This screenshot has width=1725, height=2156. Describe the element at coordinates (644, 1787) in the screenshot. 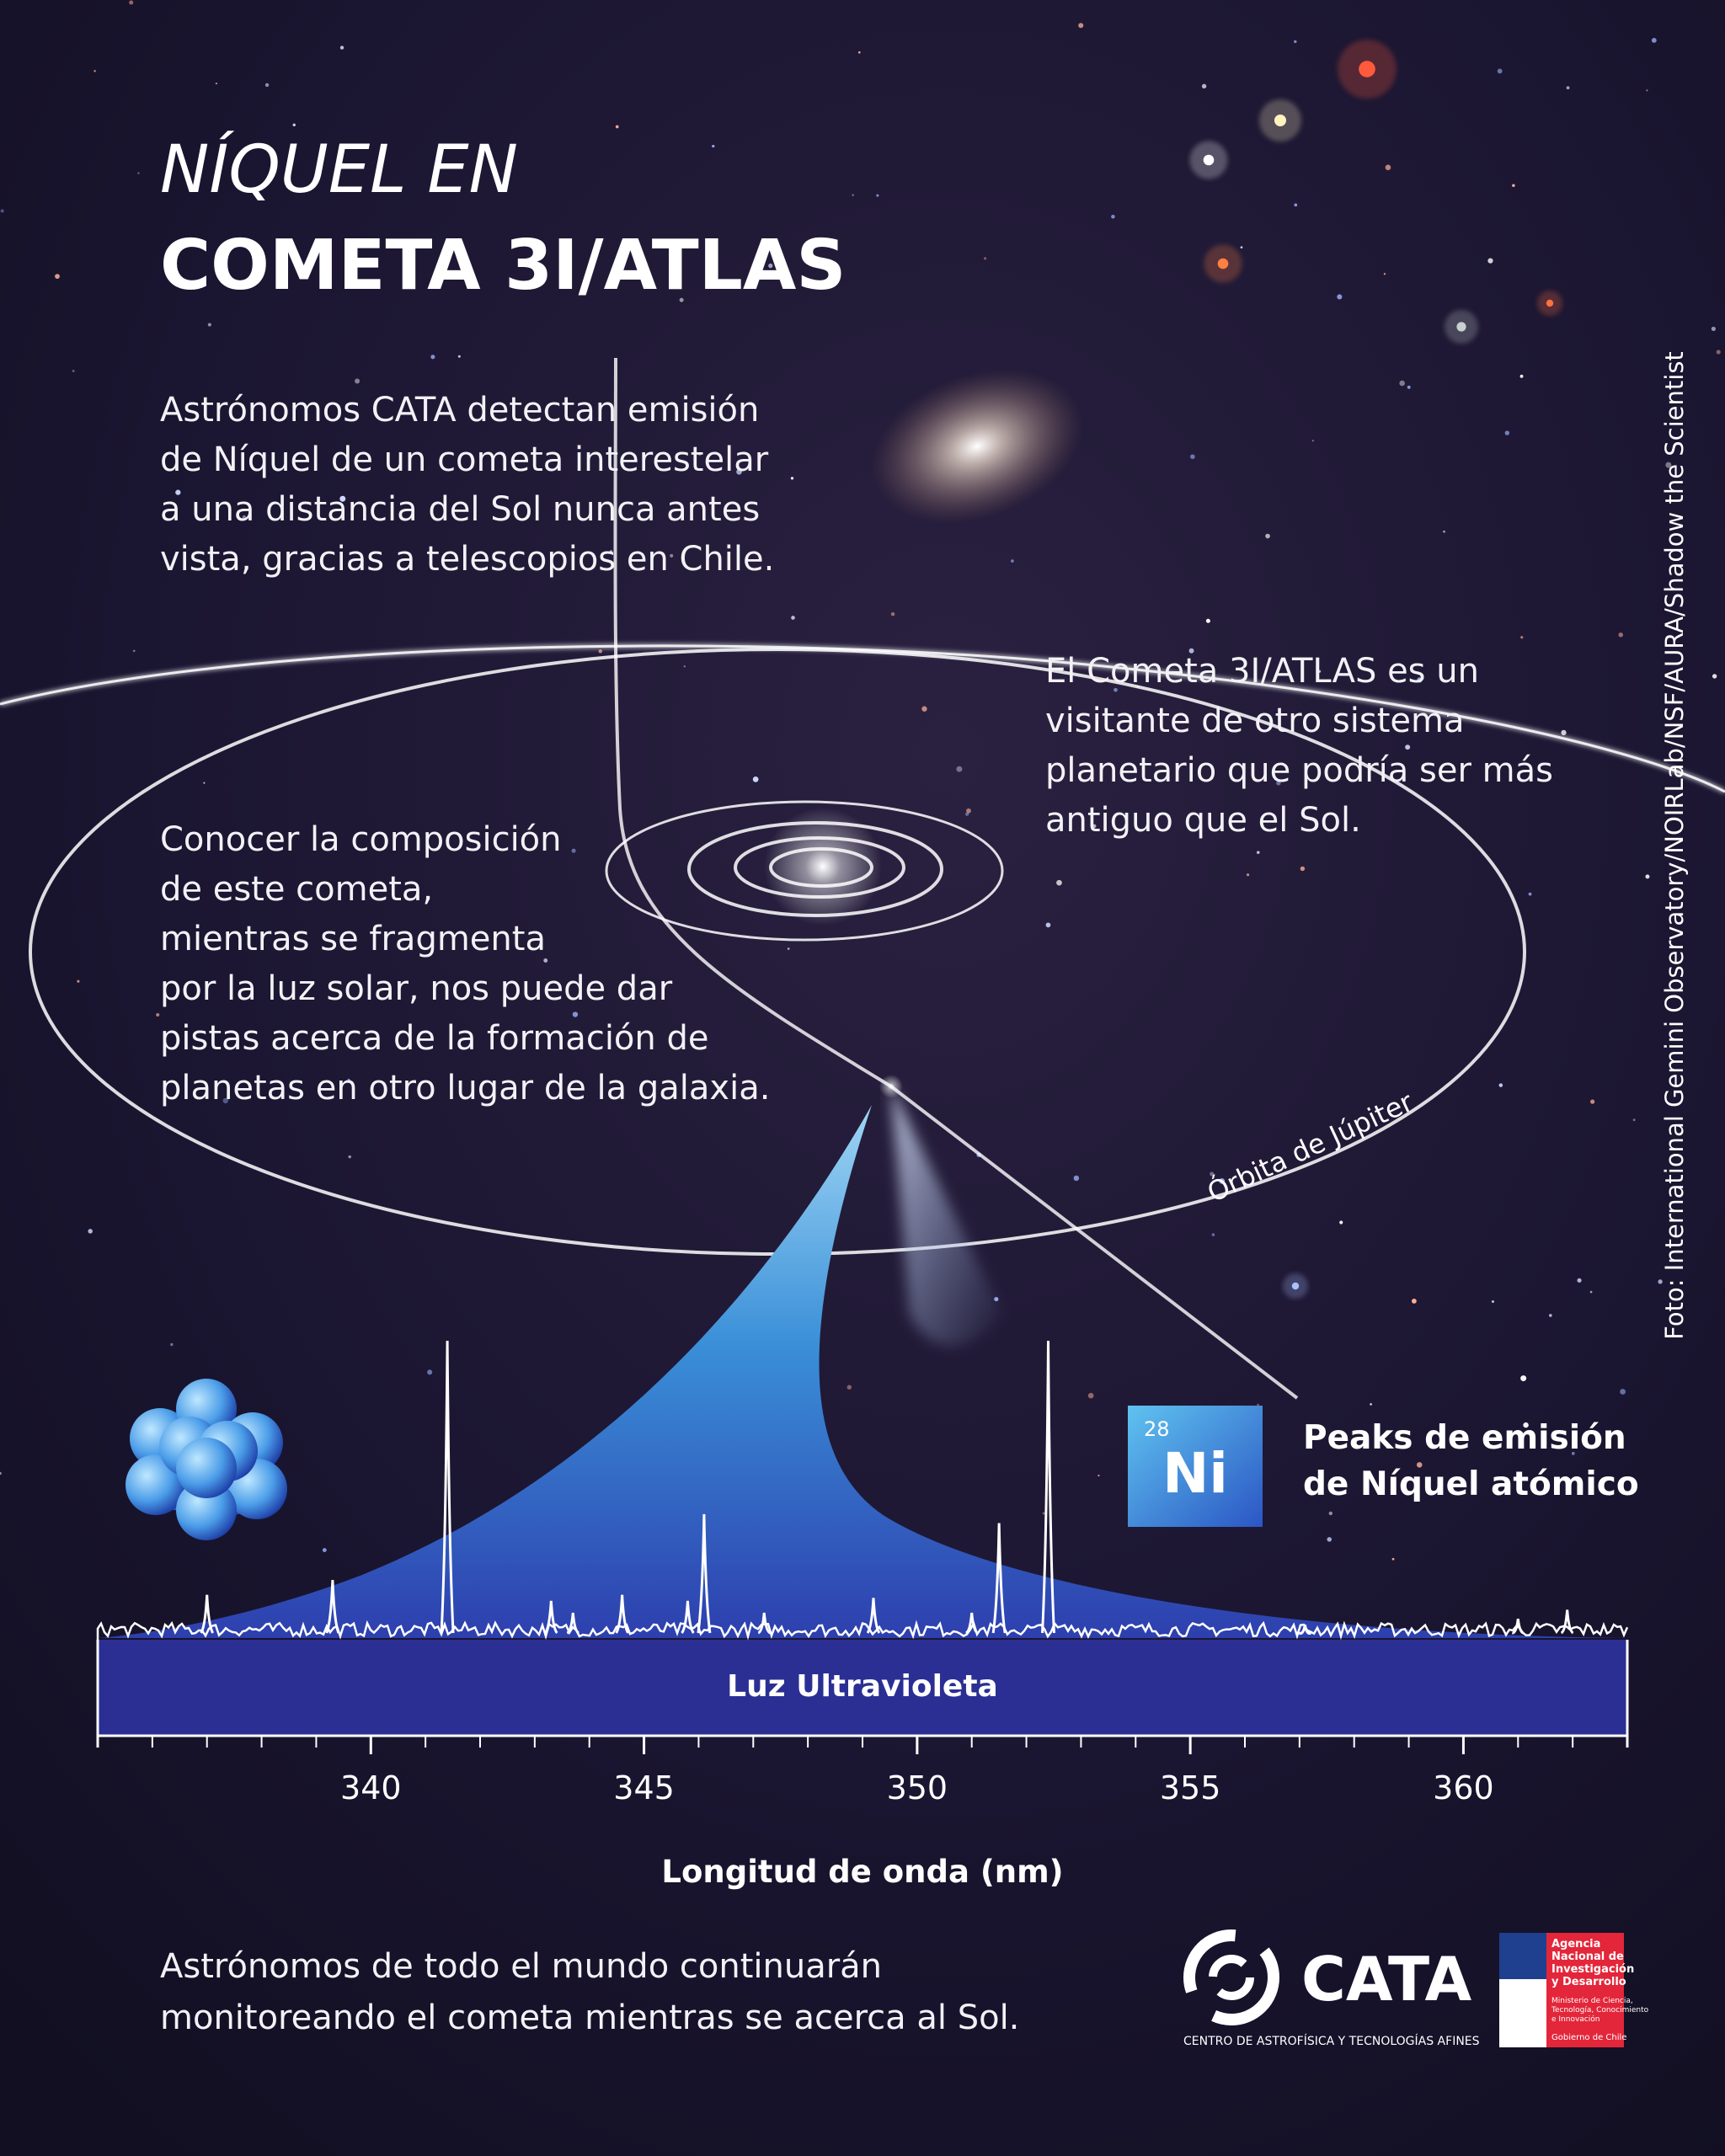

I see `x-tick-label: 345` at that location.